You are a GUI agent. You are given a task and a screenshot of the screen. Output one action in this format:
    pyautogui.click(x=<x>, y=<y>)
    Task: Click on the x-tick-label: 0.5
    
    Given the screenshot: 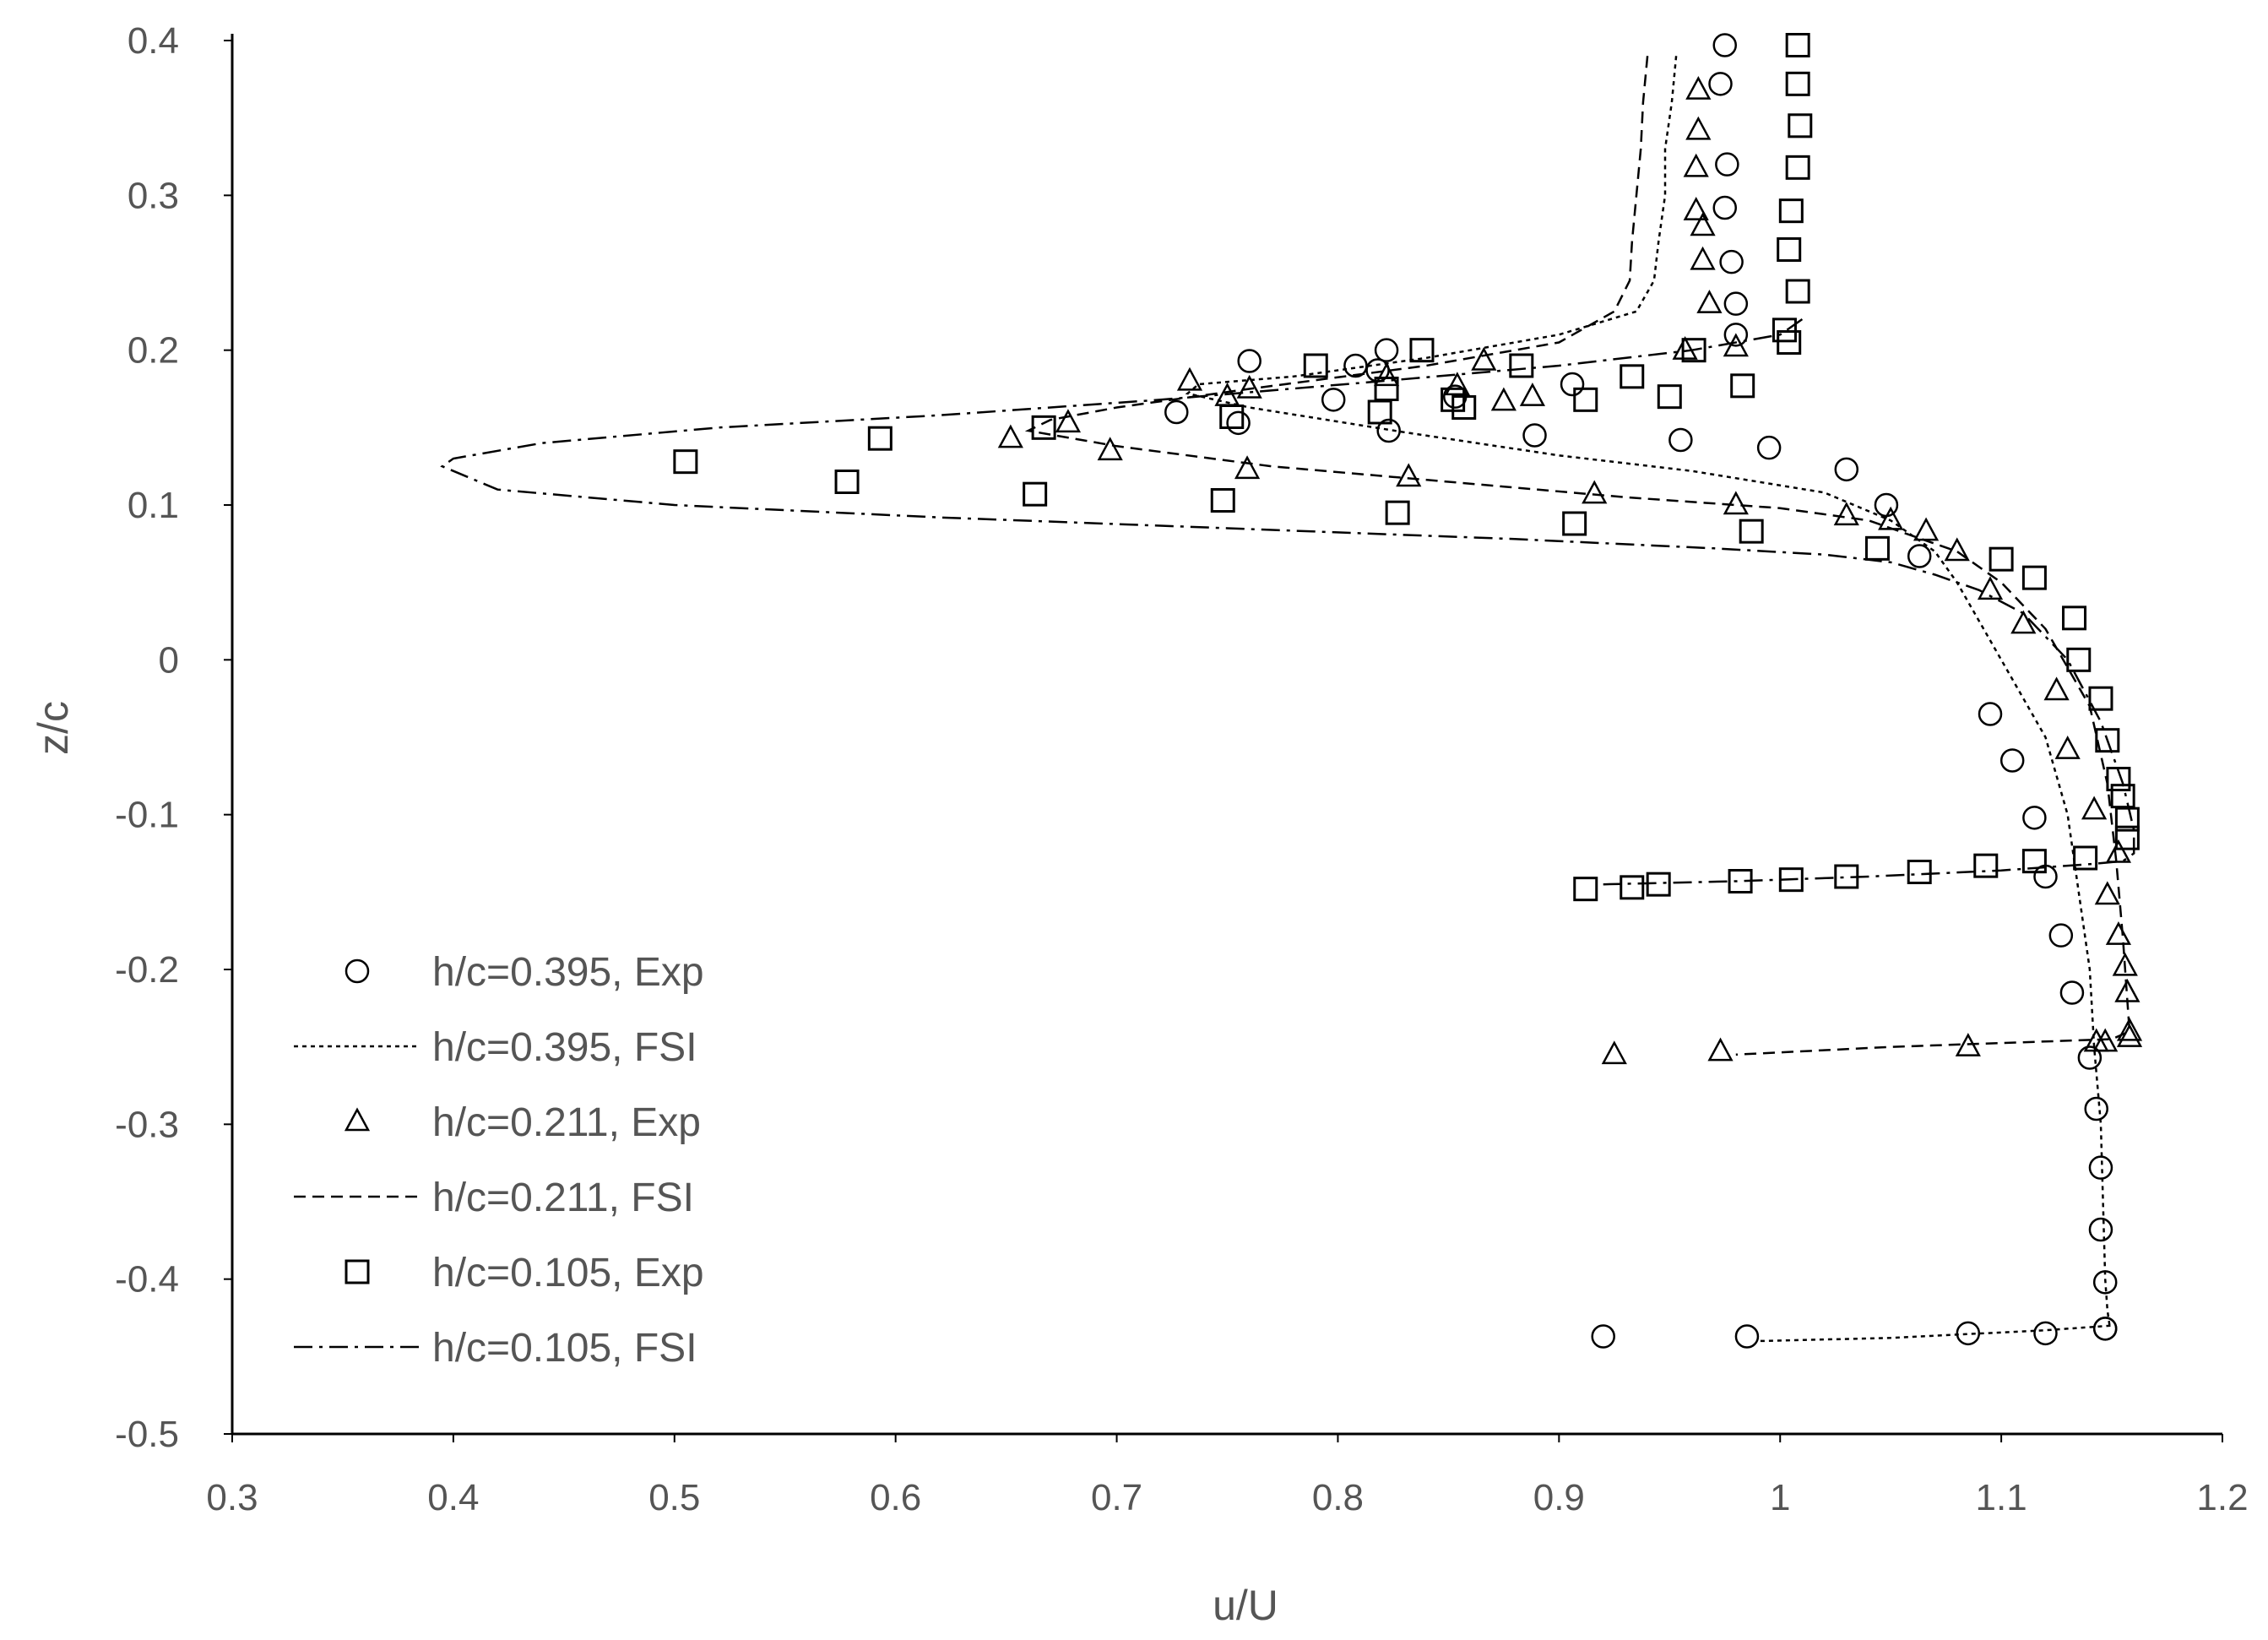 What is the action you would take?
    pyautogui.click(x=674, y=1497)
    